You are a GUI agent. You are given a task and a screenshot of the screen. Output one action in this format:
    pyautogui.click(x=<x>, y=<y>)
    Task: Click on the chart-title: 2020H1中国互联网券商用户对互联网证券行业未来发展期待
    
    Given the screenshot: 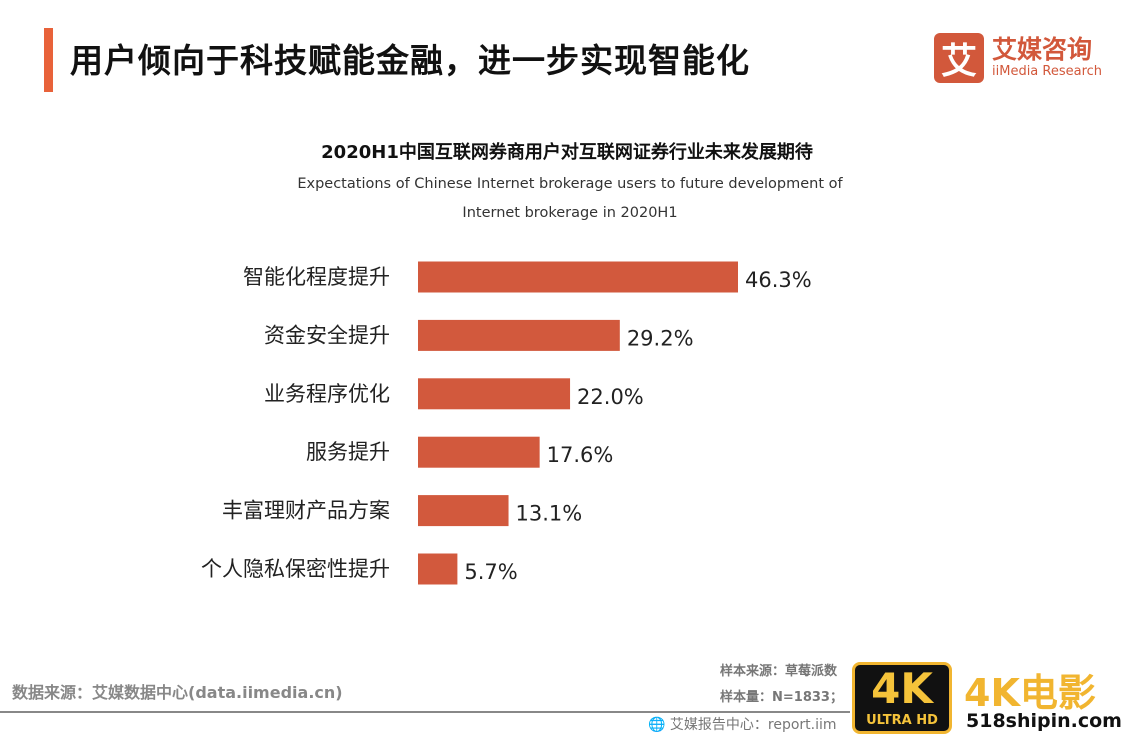 What is the action you would take?
    pyautogui.click(x=567, y=152)
    